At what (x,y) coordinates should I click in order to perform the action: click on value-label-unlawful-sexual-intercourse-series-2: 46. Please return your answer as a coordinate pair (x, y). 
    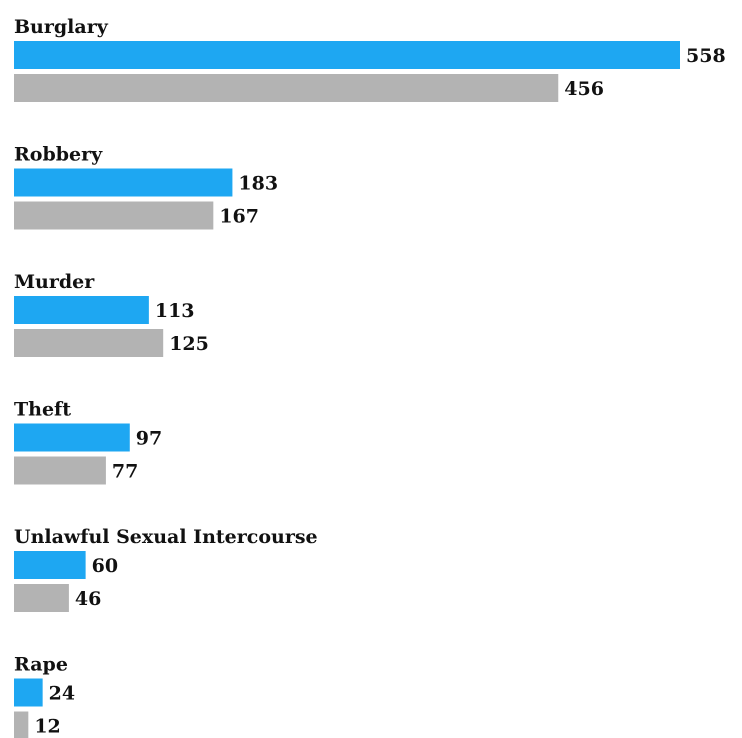
    Looking at the image, I should click on (88, 599).